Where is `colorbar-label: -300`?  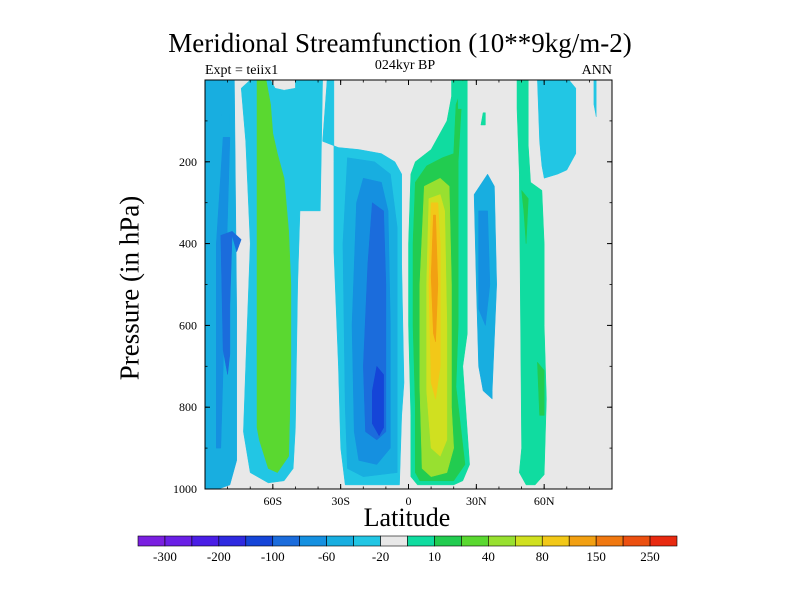
colorbar-label: -300 is located at coordinates (165, 556).